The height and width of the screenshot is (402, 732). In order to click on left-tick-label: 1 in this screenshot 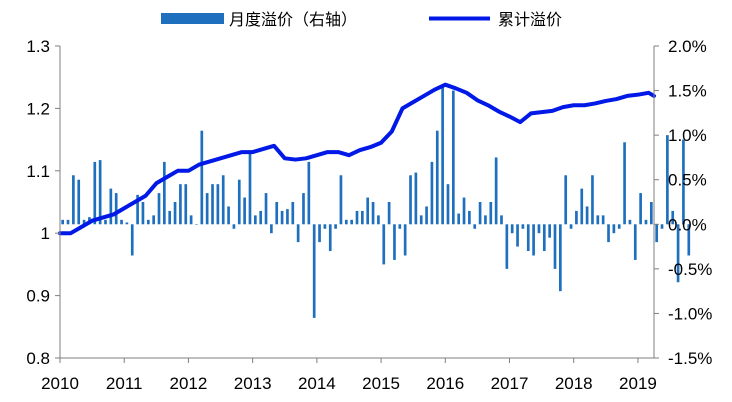, I will do `click(45, 233)`.